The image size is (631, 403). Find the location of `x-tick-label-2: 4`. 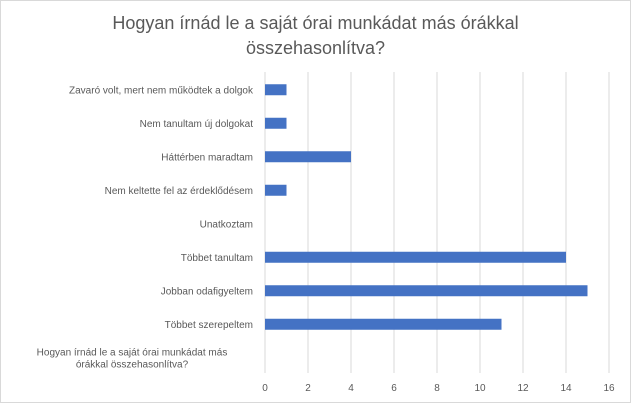

x-tick-label-2: 4 is located at coordinates (351, 388).